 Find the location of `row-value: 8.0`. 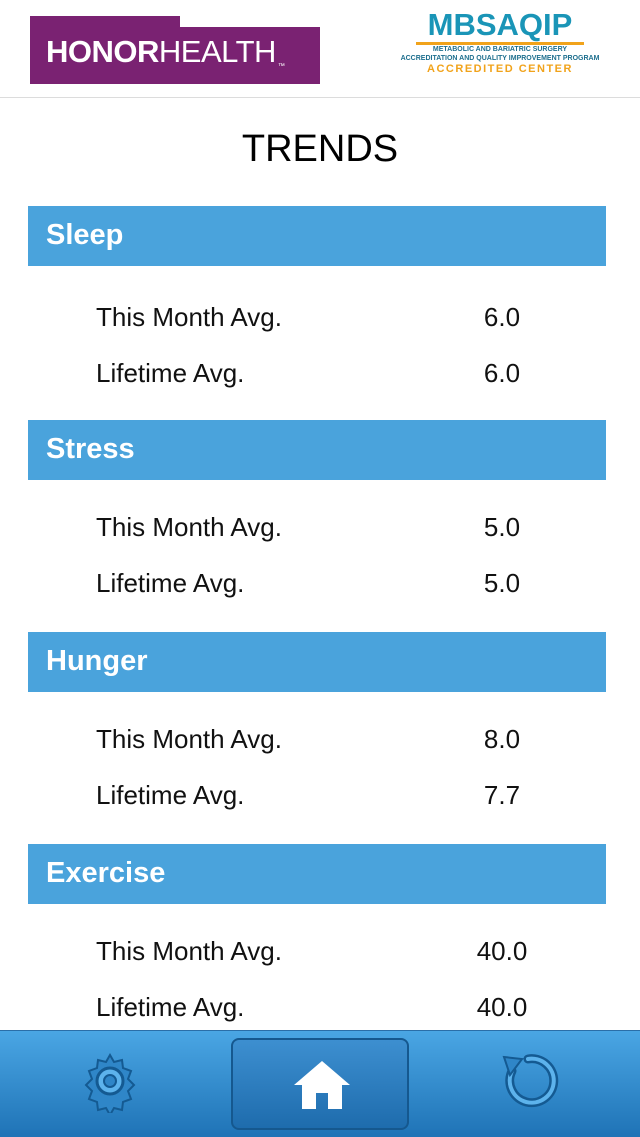

row-value: 8.0 is located at coordinates (502, 739).